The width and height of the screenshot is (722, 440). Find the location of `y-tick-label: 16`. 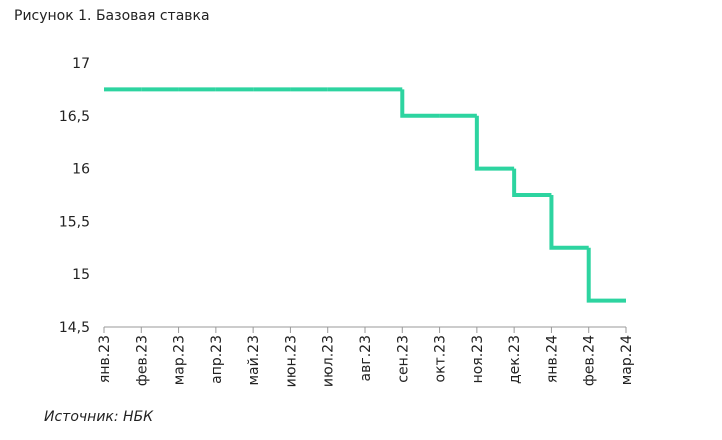

y-tick-label: 16 is located at coordinates (81, 170).